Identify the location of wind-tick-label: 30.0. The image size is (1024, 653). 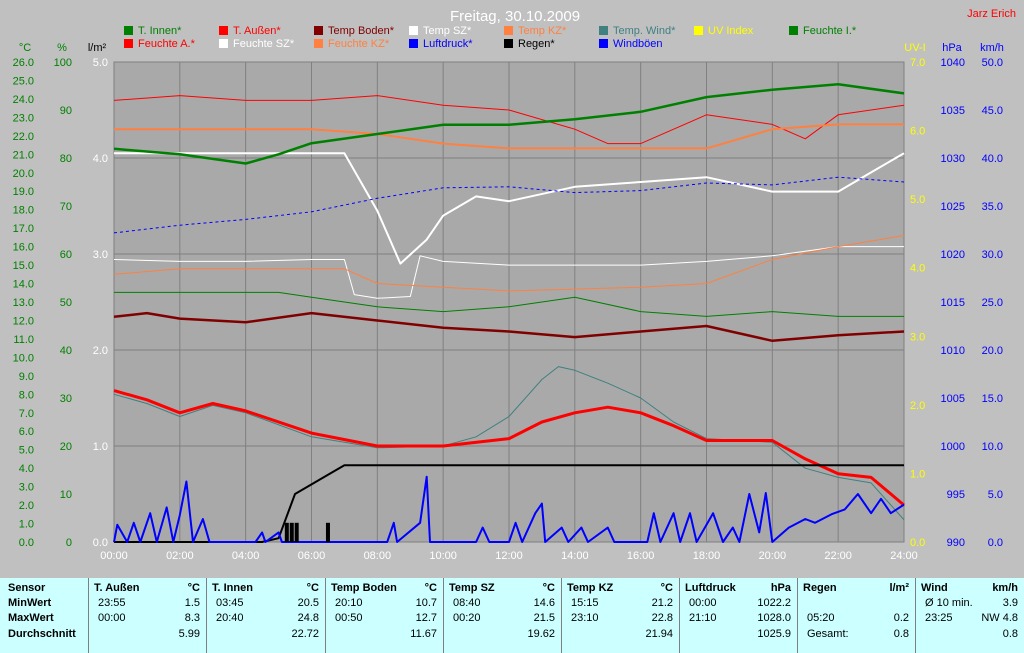
(992, 255).